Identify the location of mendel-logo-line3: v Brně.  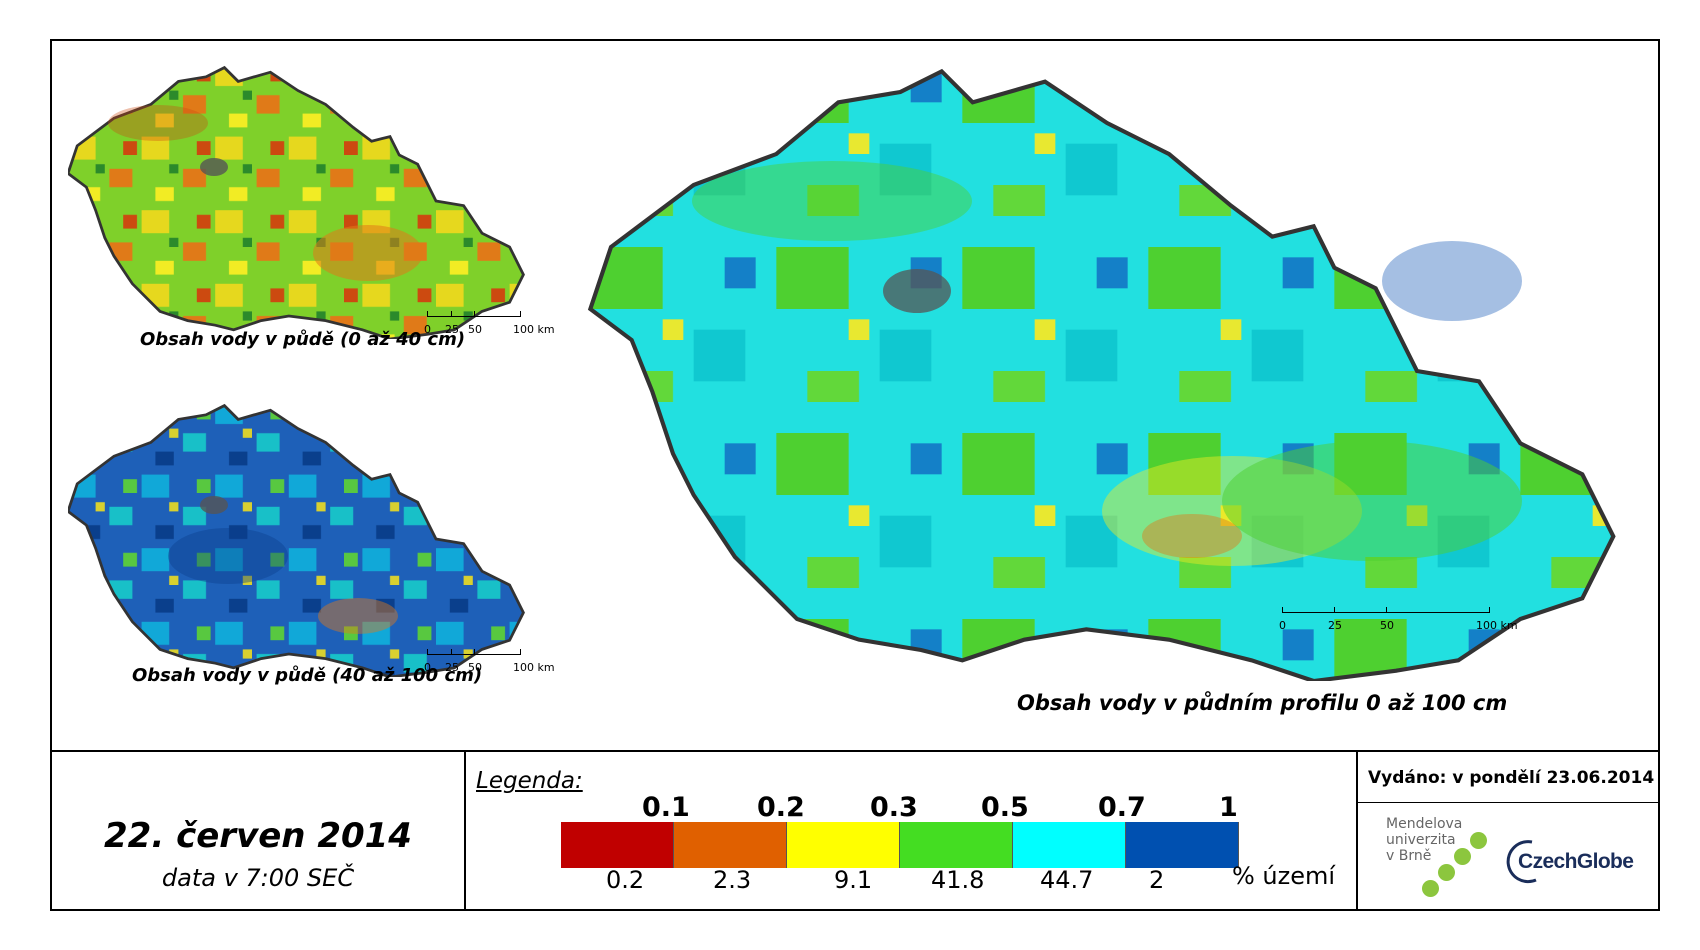
(1409, 856).